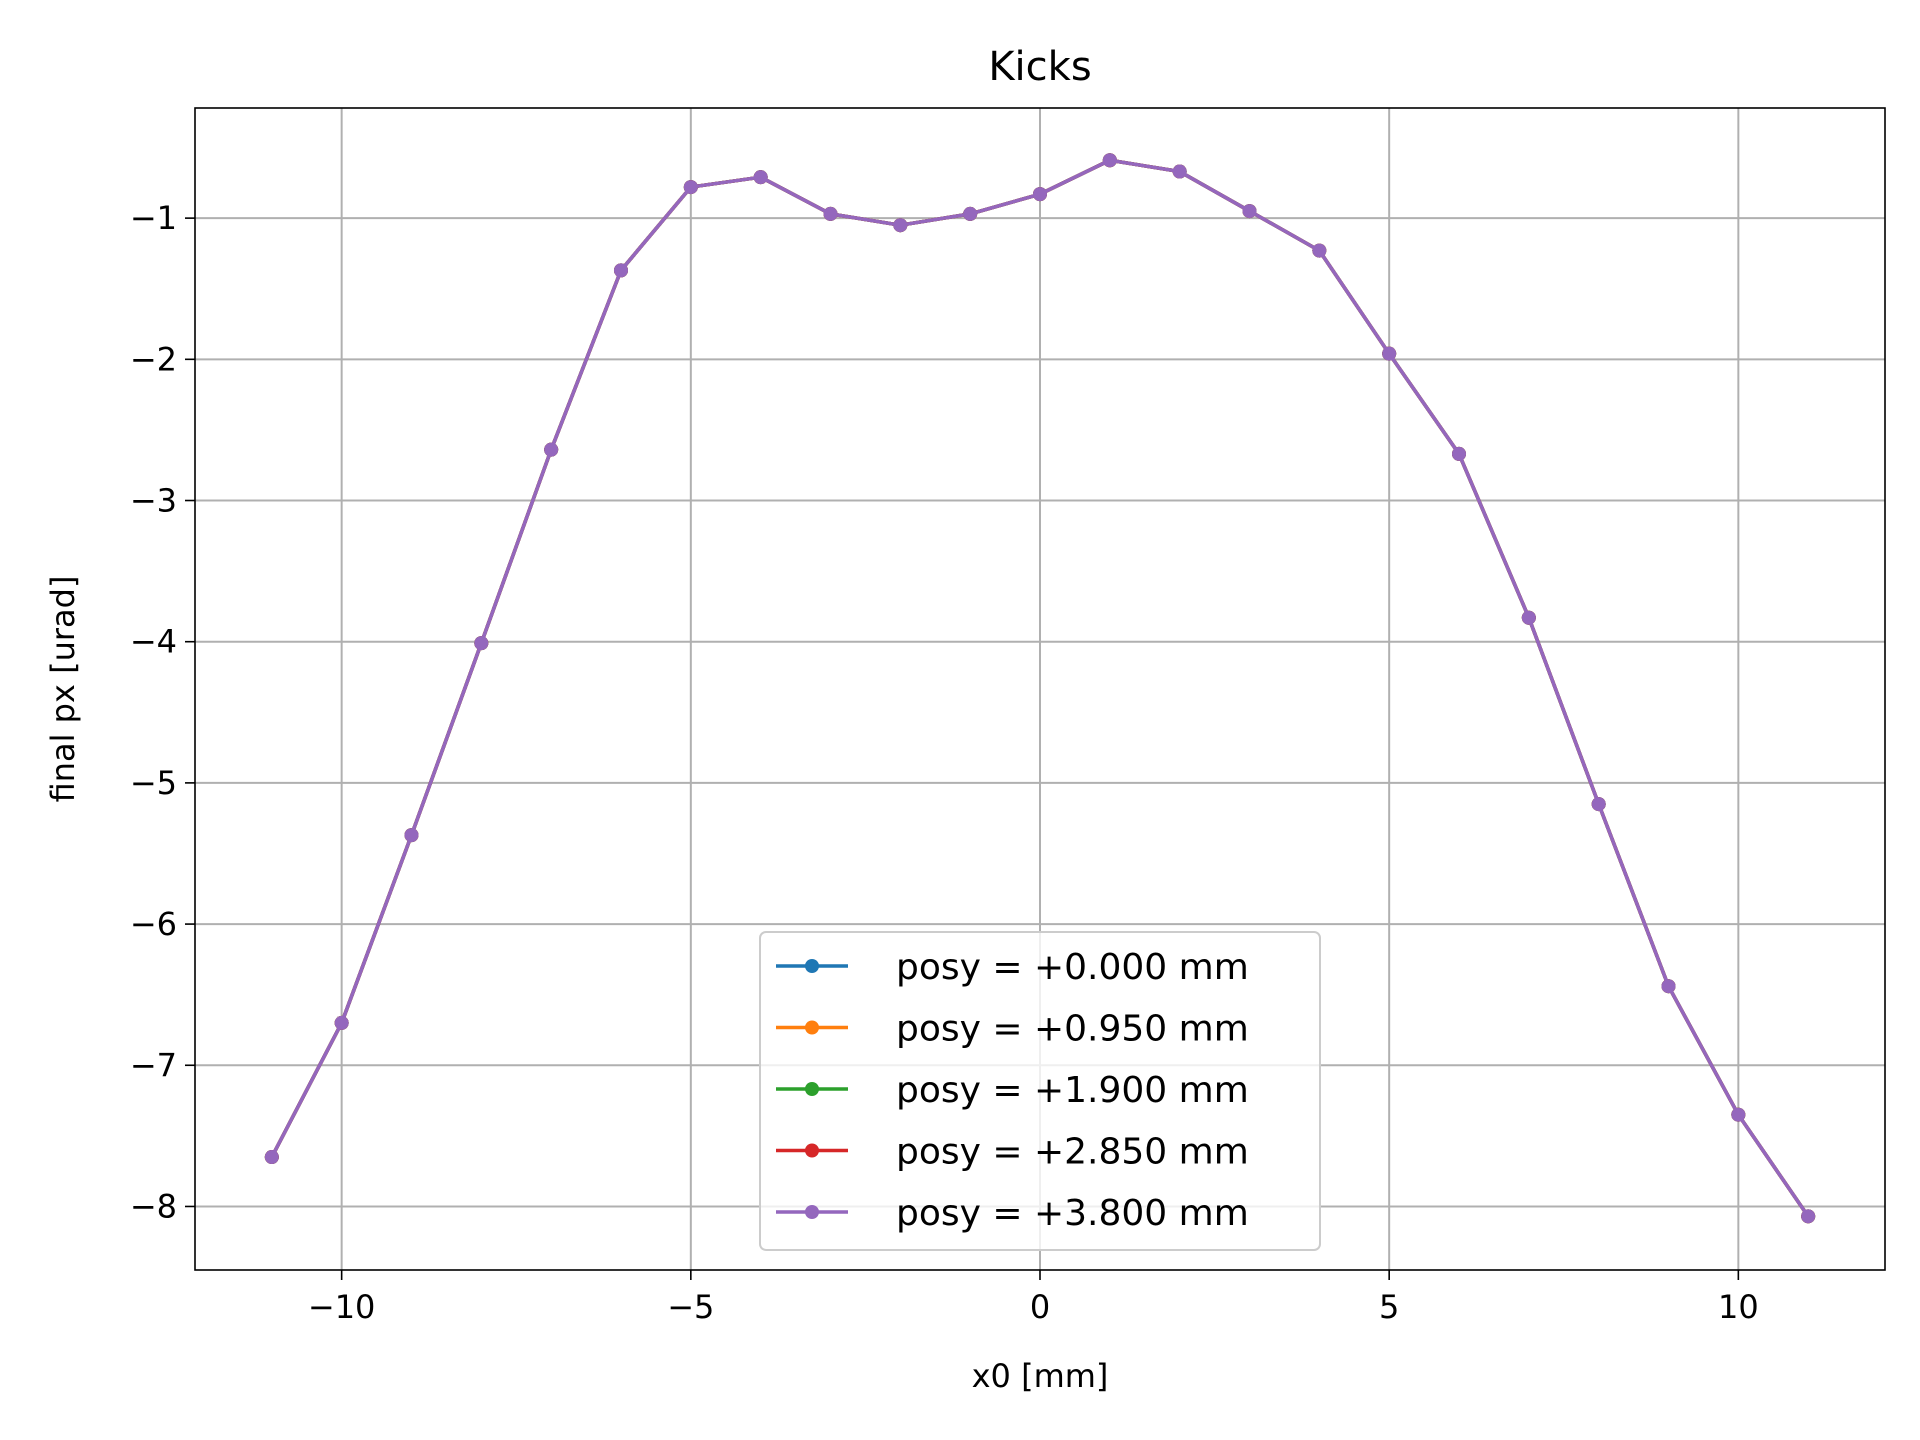  What do you see at coordinates (1072, 1152) in the screenshot?
I see `legend-label: posy = +2.850 mm` at bounding box center [1072, 1152].